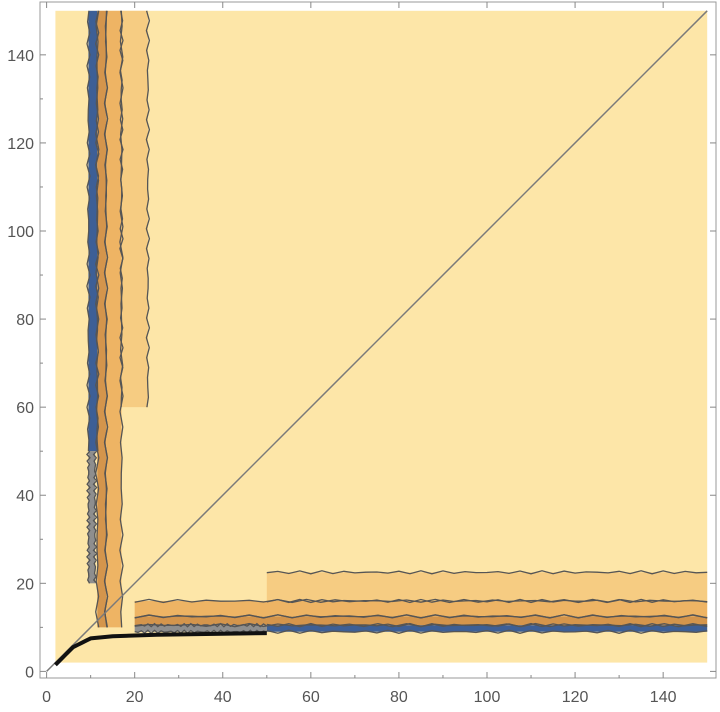 Image resolution: width=720 pixels, height=712 pixels. I want to click on boundary-curve, so click(160, 649).